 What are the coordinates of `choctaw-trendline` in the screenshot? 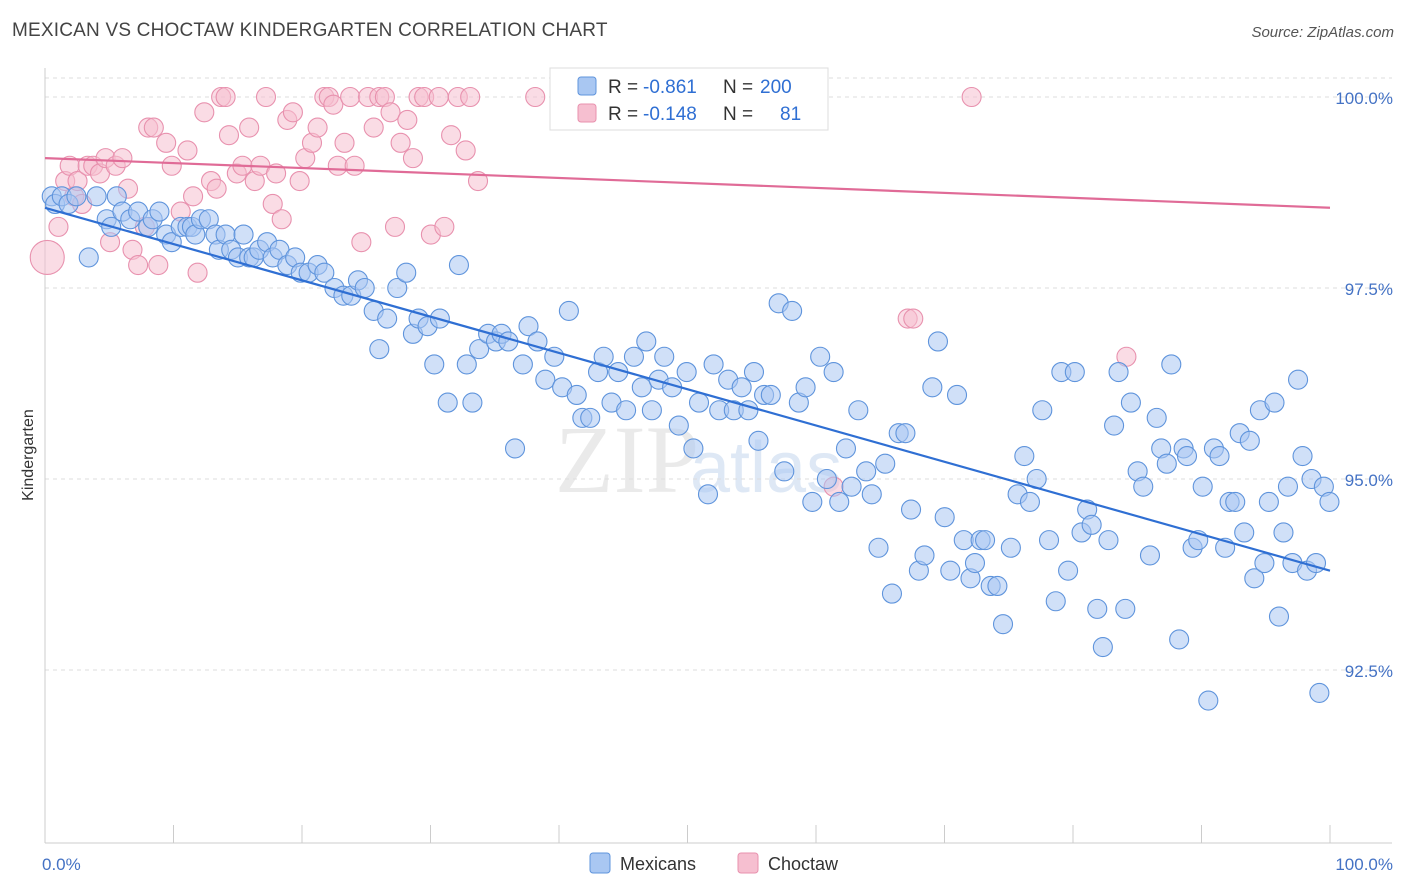 It's located at (687, 183).